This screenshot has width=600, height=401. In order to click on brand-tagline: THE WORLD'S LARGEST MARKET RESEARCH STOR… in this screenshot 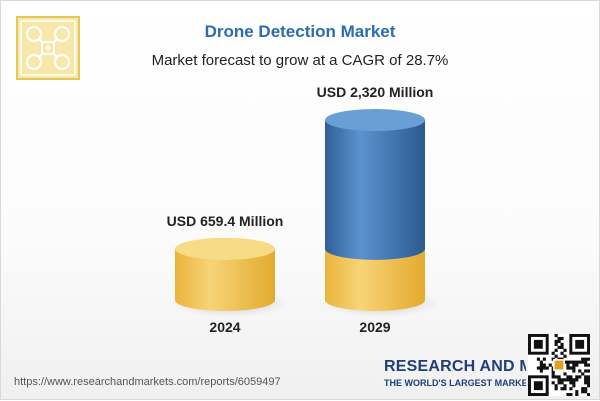, I will do `click(455, 383)`.